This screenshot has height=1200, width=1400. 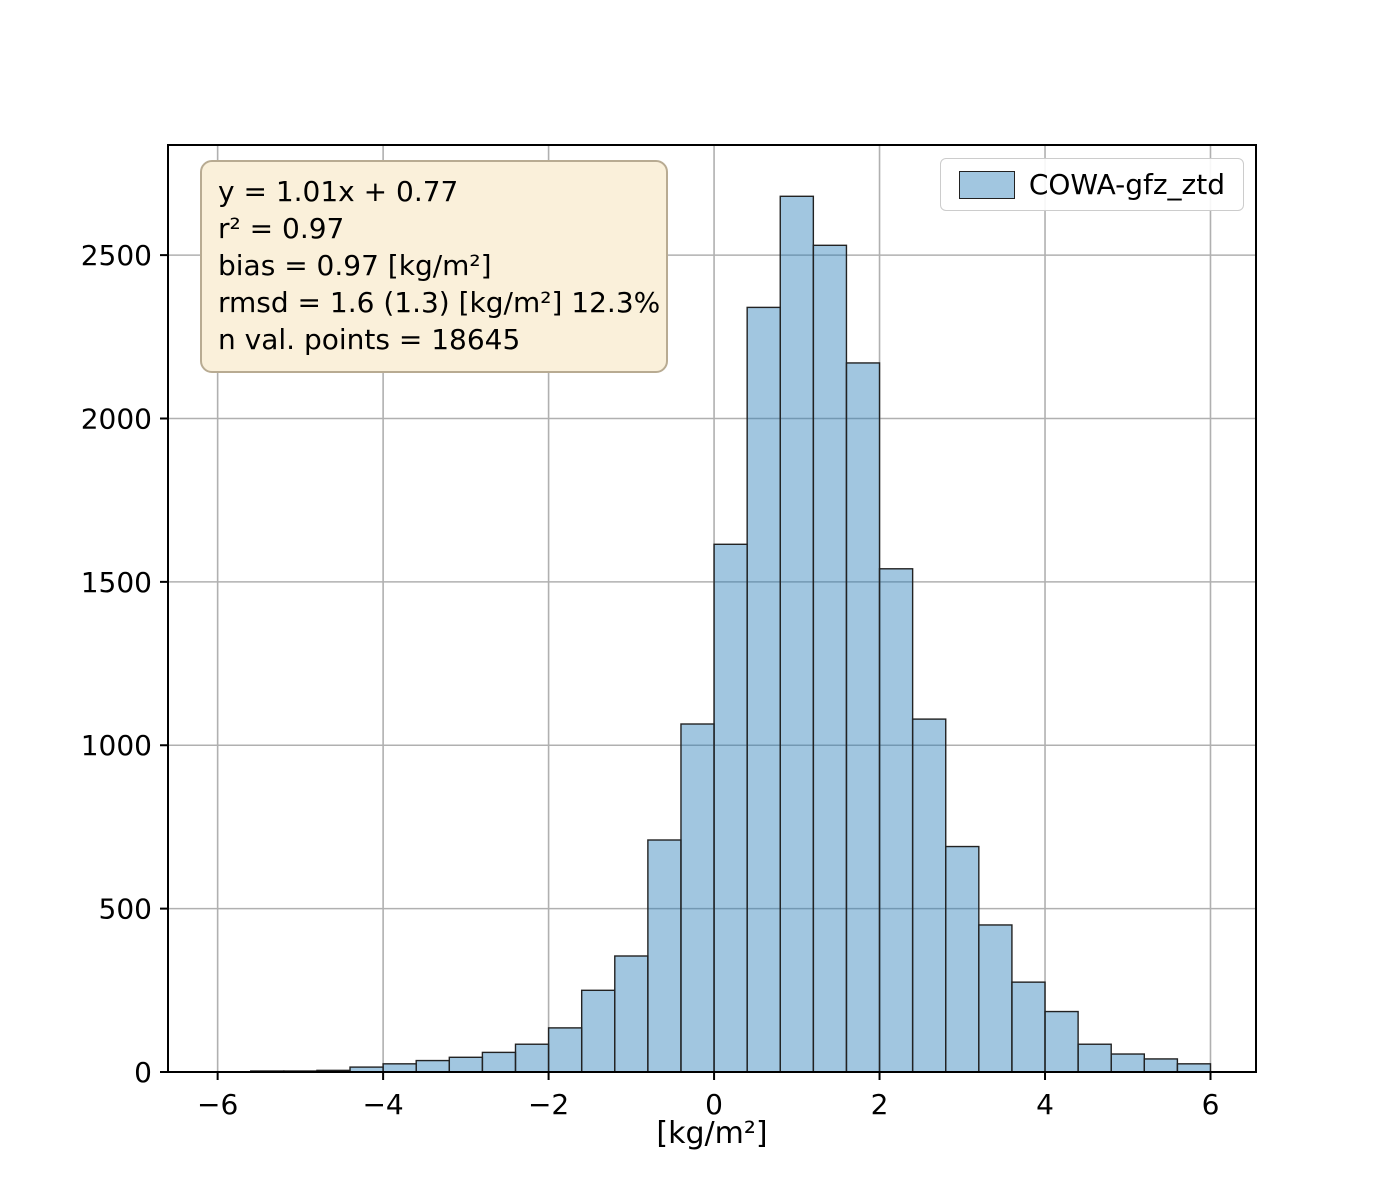 I want to click on stats-line-bias: bias = 0.97 [kg/m²], so click(x=355, y=265).